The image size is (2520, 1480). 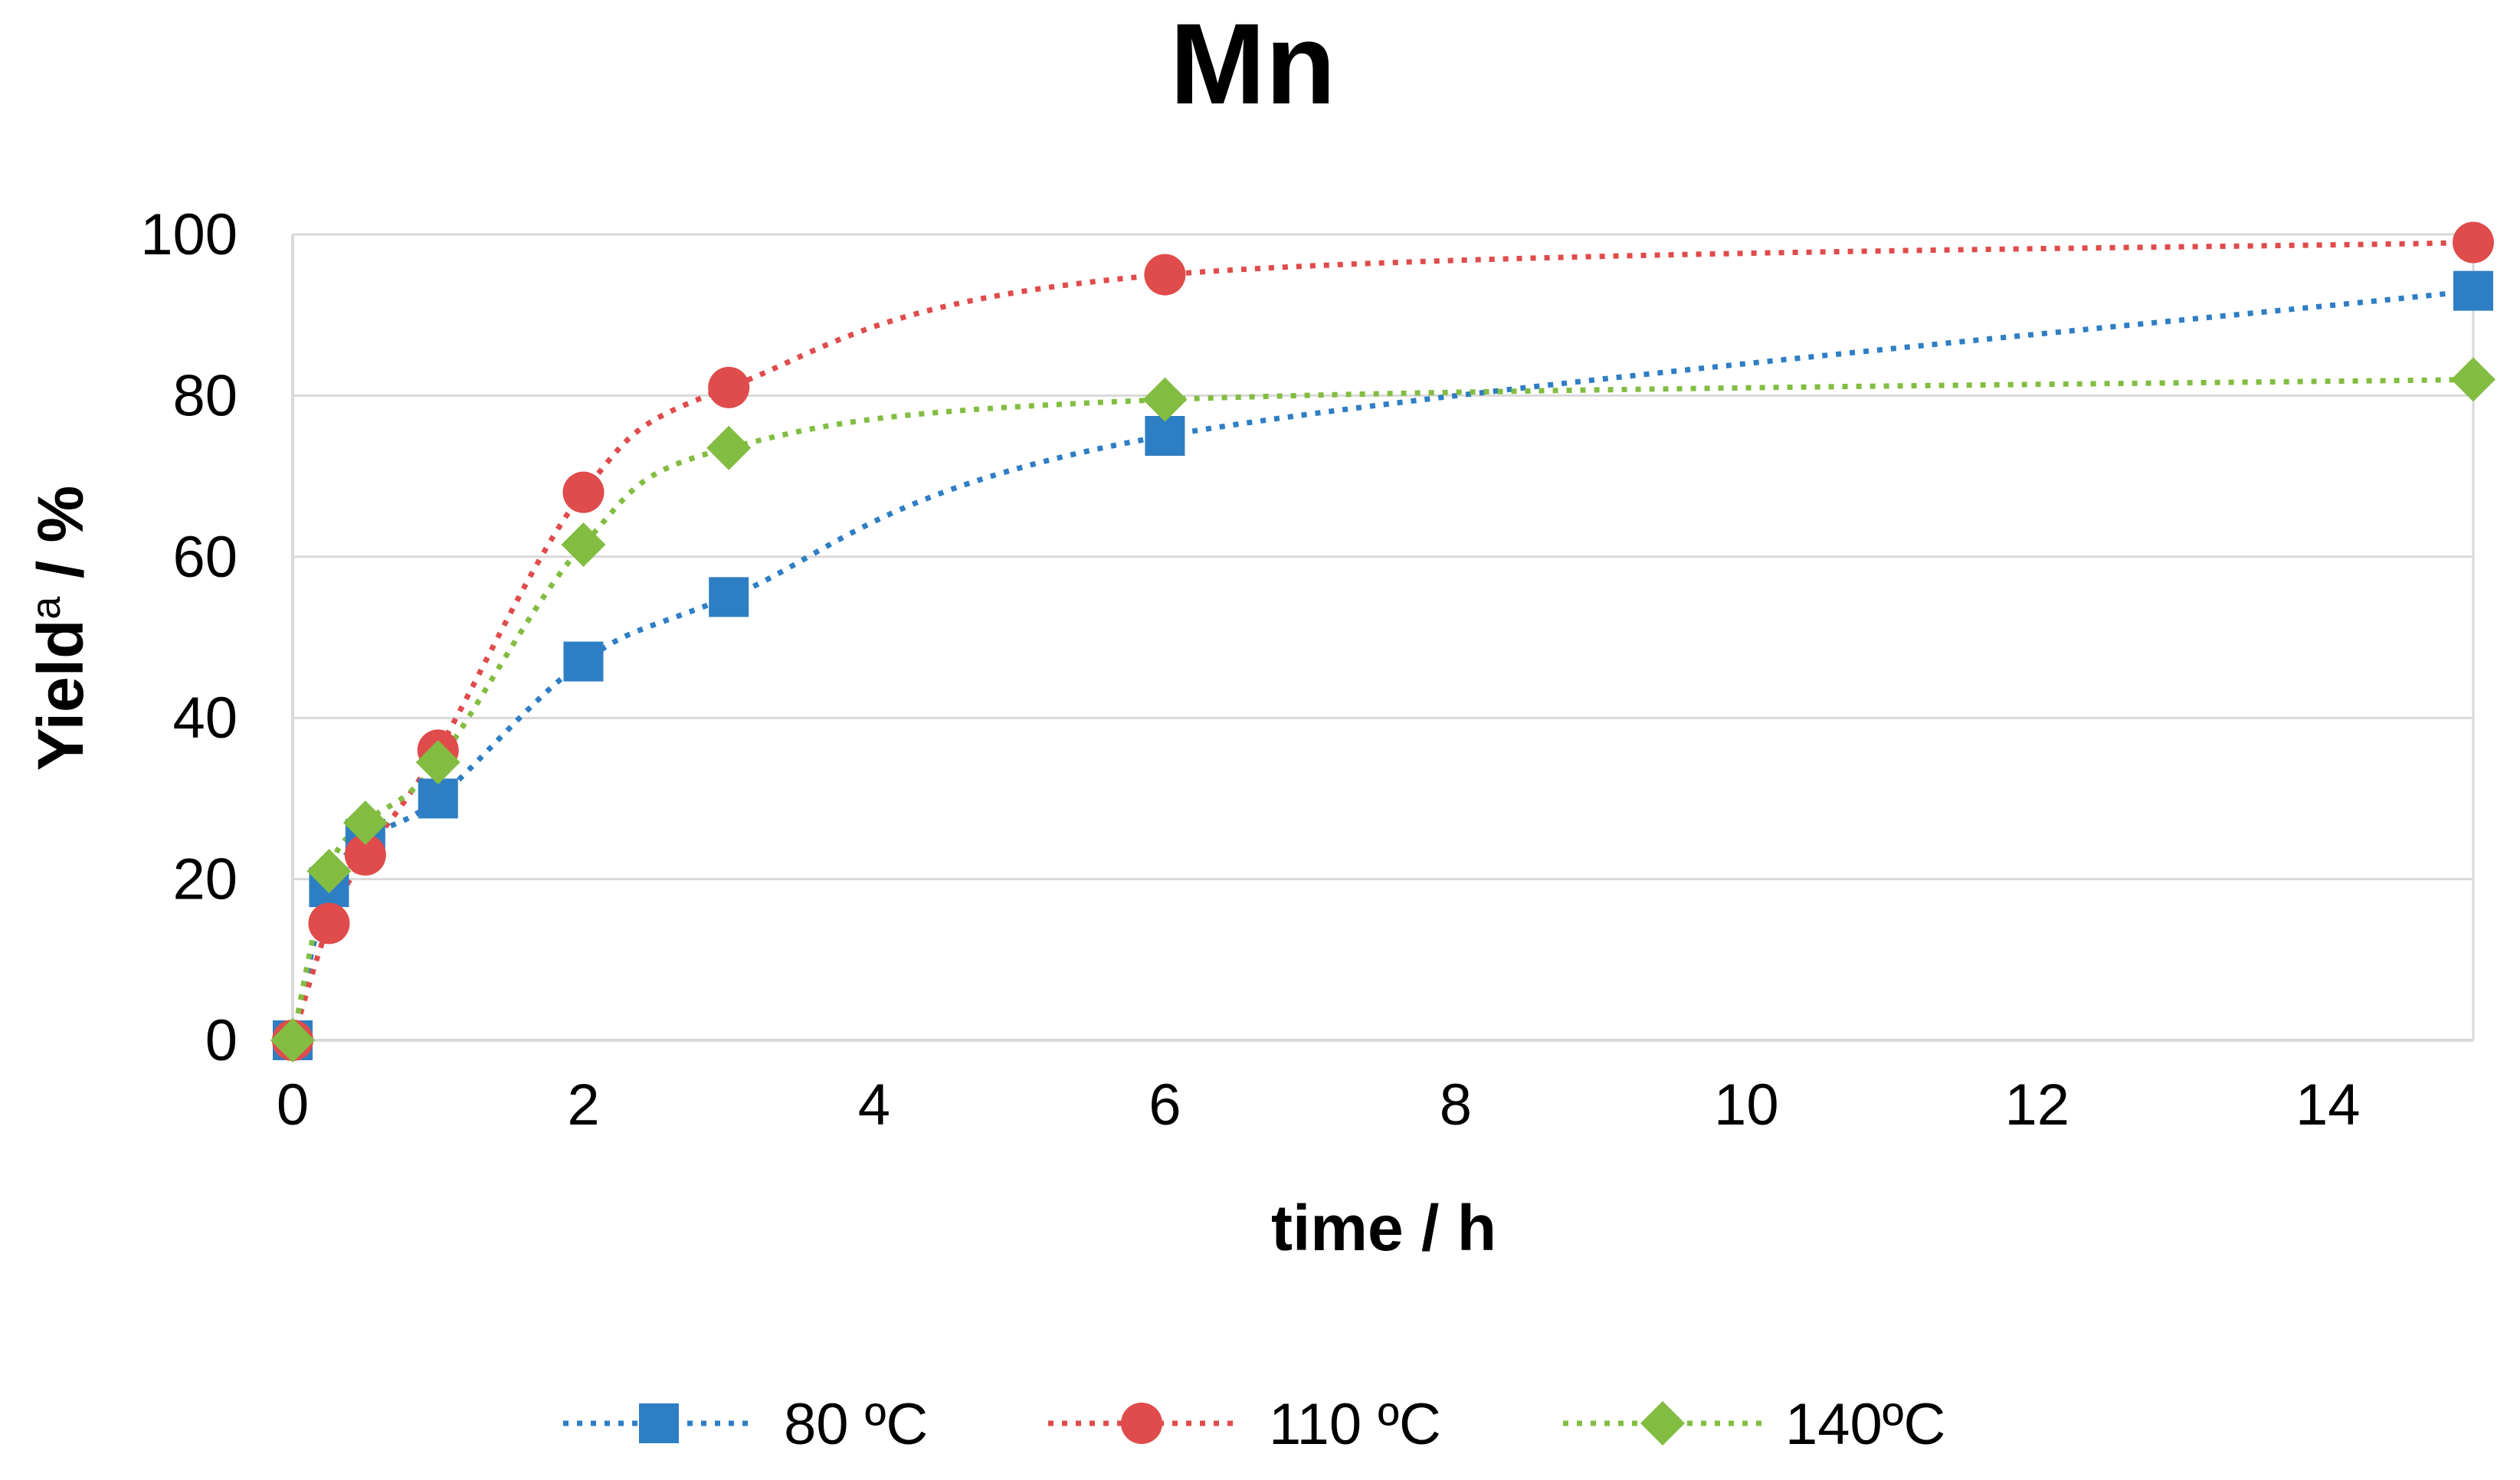 What do you see at coordinates (205, 880) in the screenshot?
I see `y-tick-label: 20` at bounding box center [205, 880].